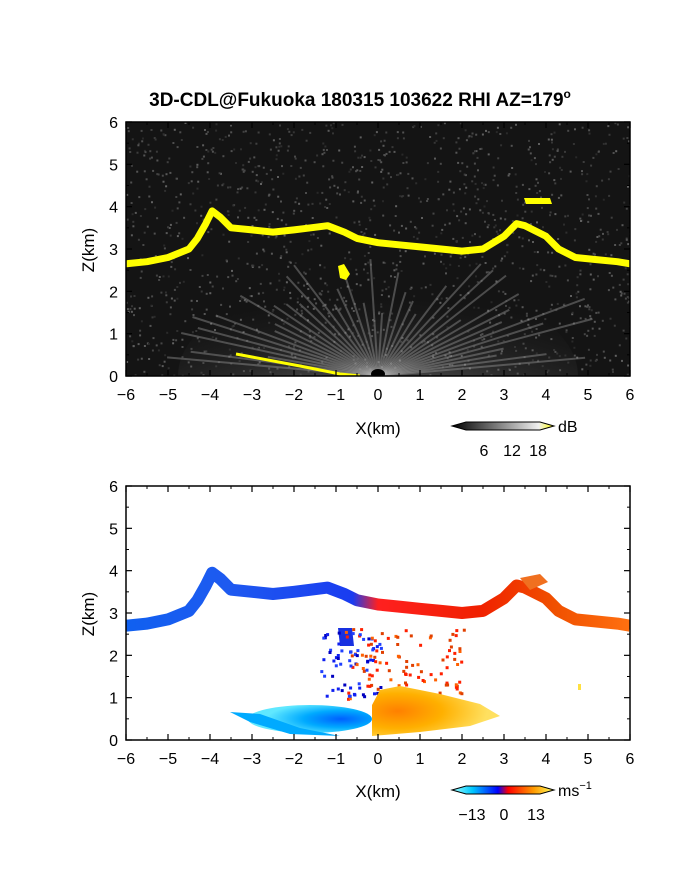  Describe the element at coordinates (374, 317) in the screenshot. I see `echo-ray` at that location.